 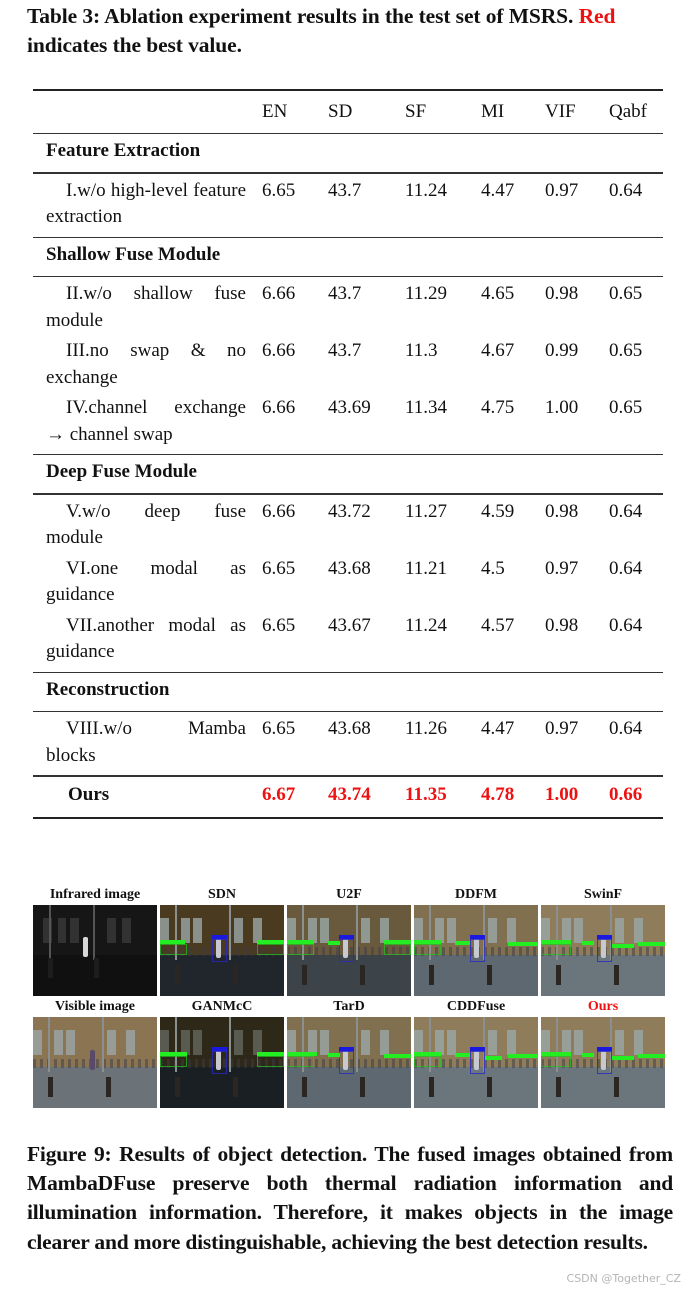 What do you see at coordinates (348, 90) in the screenshot?
I see `table-top-rule` at bounding box center [348, 90].